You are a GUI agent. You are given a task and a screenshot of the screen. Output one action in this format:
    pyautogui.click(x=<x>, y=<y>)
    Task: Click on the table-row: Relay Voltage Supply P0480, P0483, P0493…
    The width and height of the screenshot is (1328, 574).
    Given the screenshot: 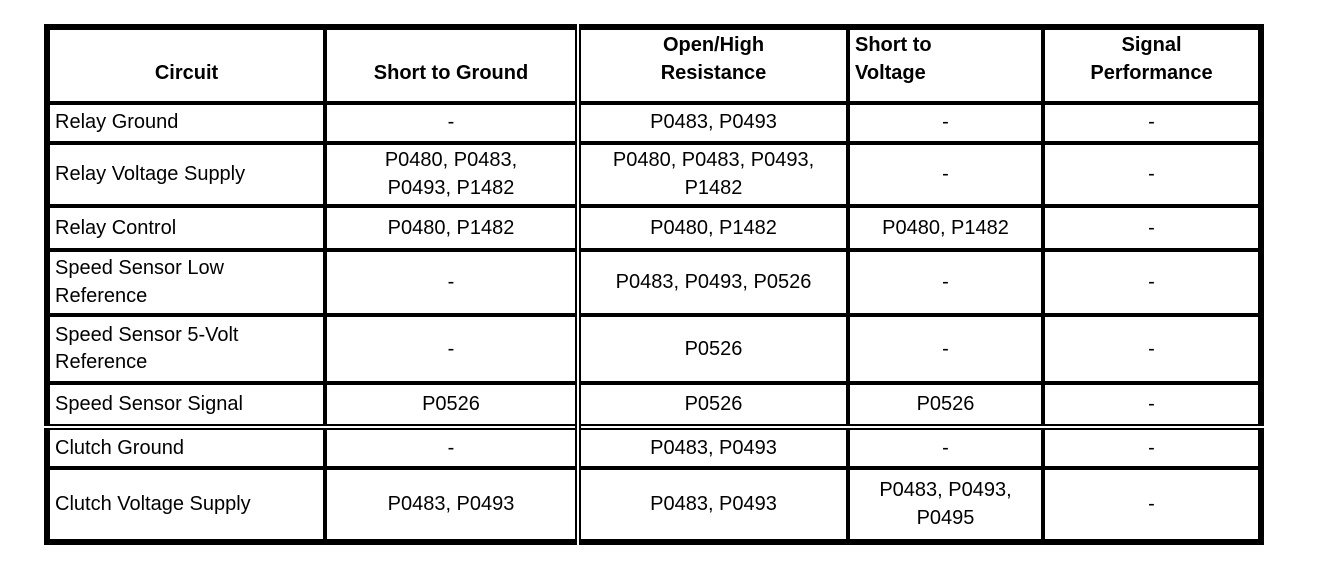 What is the action you would take?
    pyautogui.click(x=654, y=175)
    